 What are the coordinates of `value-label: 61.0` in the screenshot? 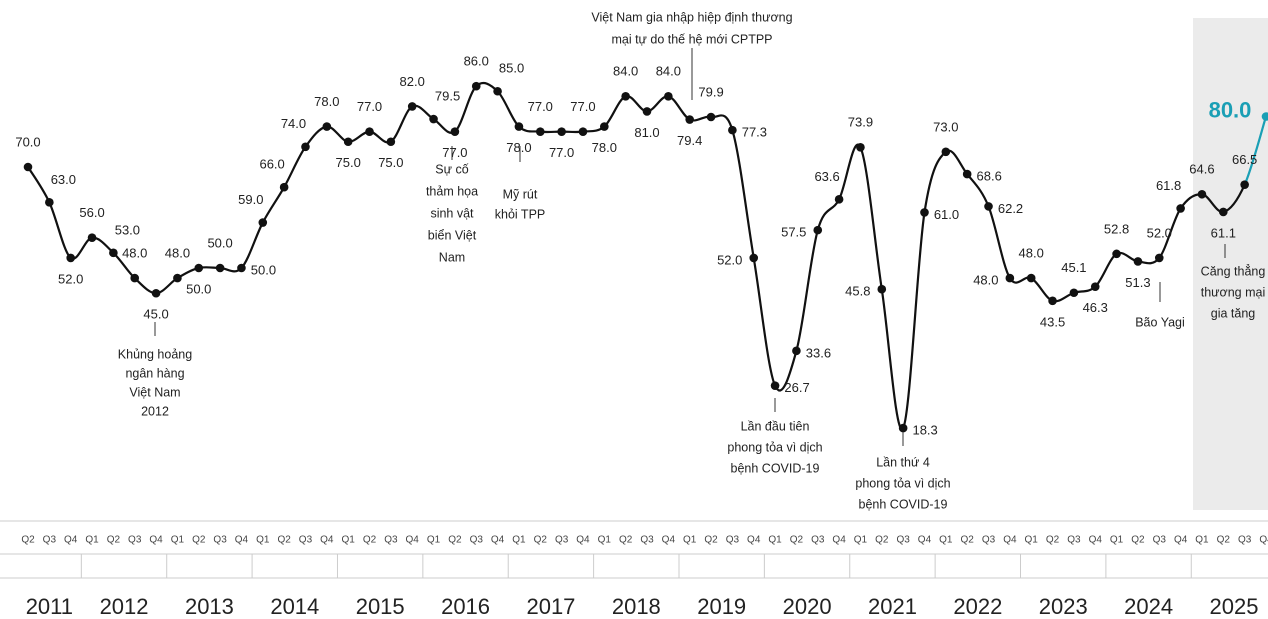 It's located at (946, 214).